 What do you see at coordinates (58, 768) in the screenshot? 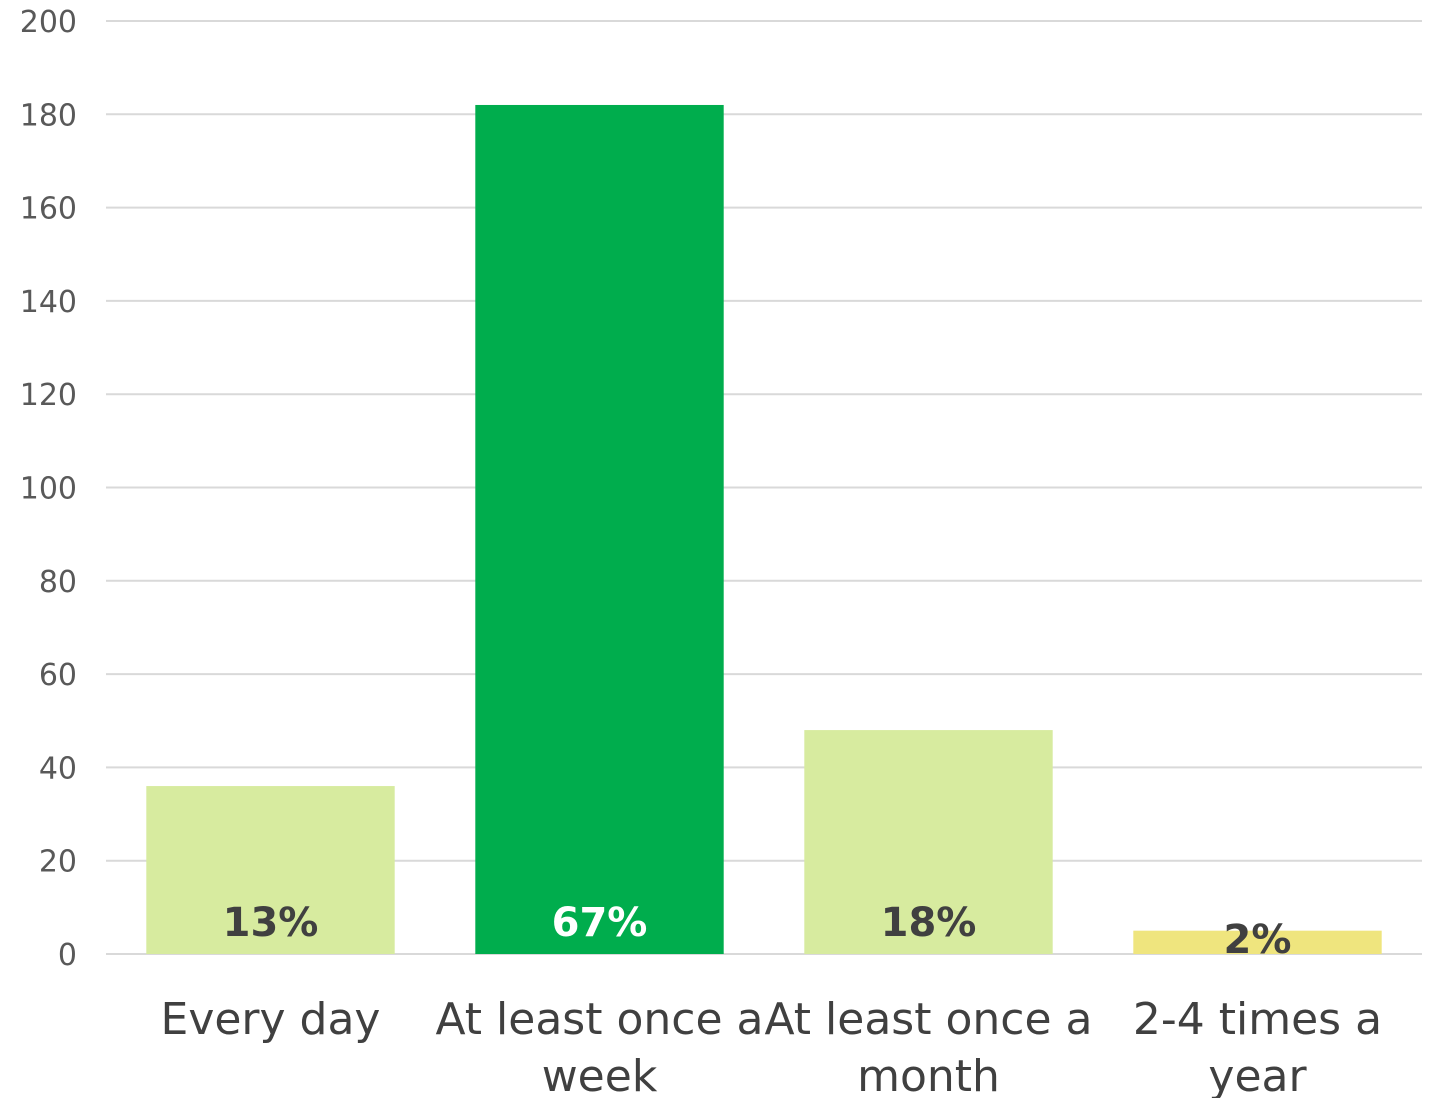
I see `y-tick-label: 40` at bounding box center [58, 768].